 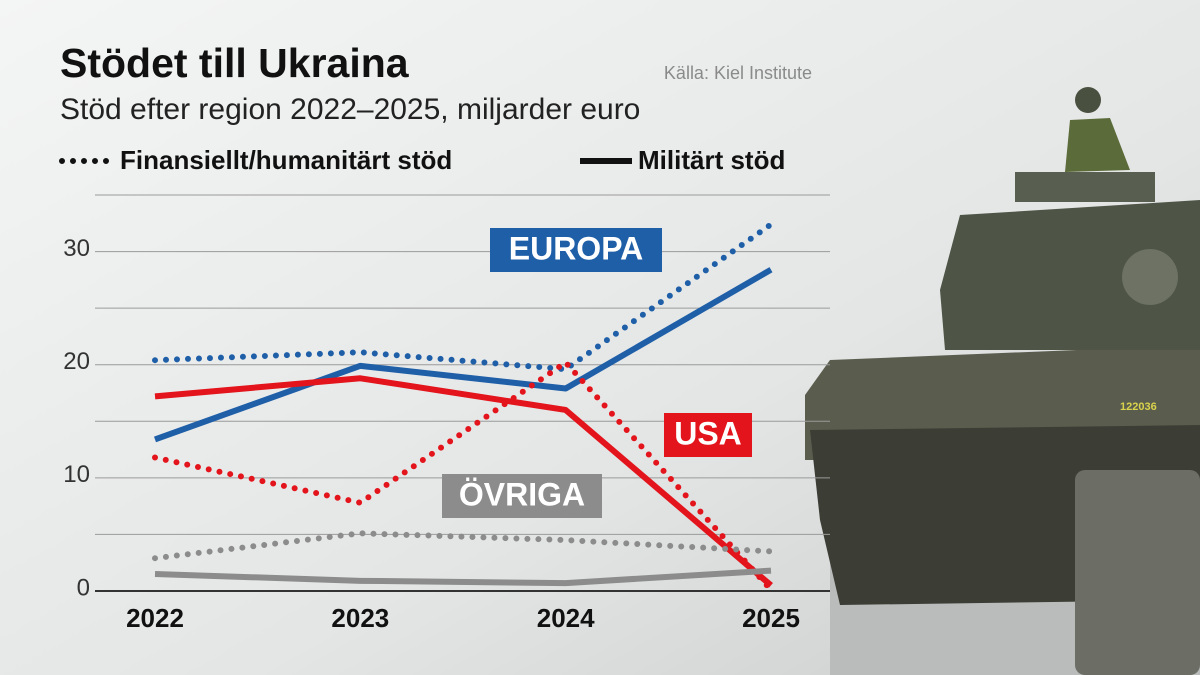 What do you see at coordinates (76, 248) in the screenshot?
I see `y-tick-label: 30` at bounding box center [76, 248].